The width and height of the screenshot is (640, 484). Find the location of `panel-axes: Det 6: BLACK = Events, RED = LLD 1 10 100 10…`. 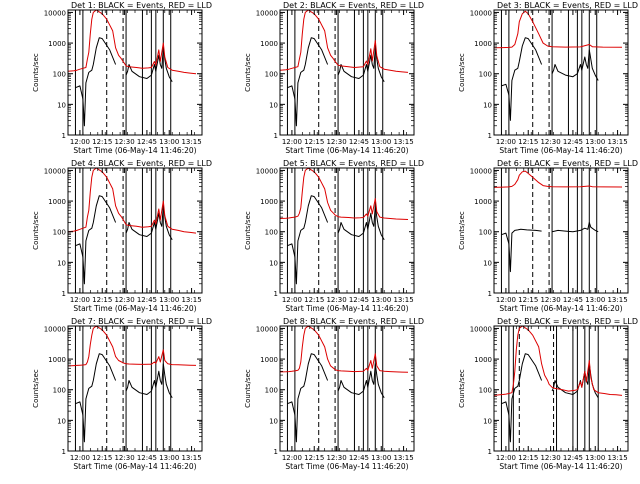

panel-axes: Det 6: BLACK = Events, RED = LLD 1 10 100 10… is located at coordinates (548, 236).